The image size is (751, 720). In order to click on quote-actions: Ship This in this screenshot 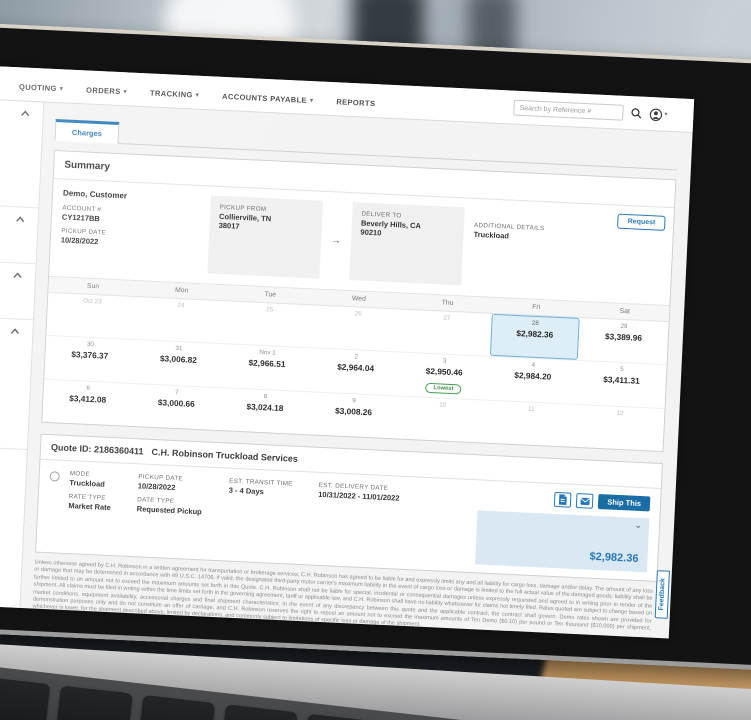, I will do `click(602, 501)`.